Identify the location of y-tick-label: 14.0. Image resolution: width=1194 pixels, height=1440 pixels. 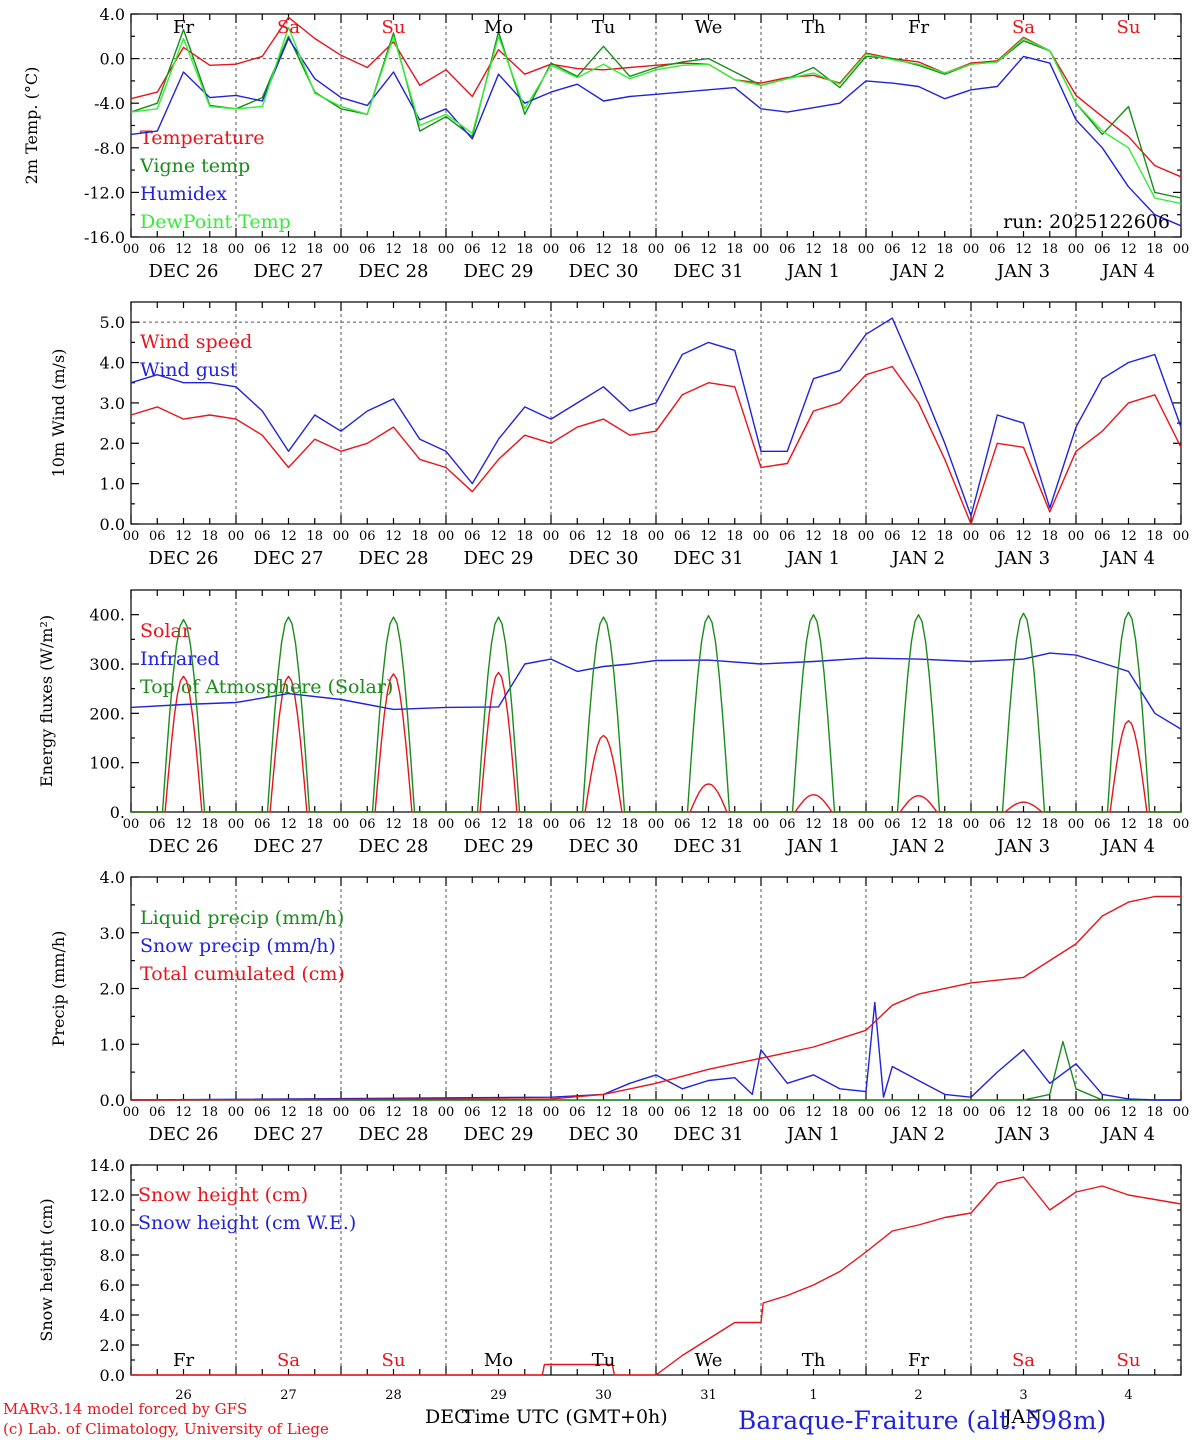
(107, 1165).